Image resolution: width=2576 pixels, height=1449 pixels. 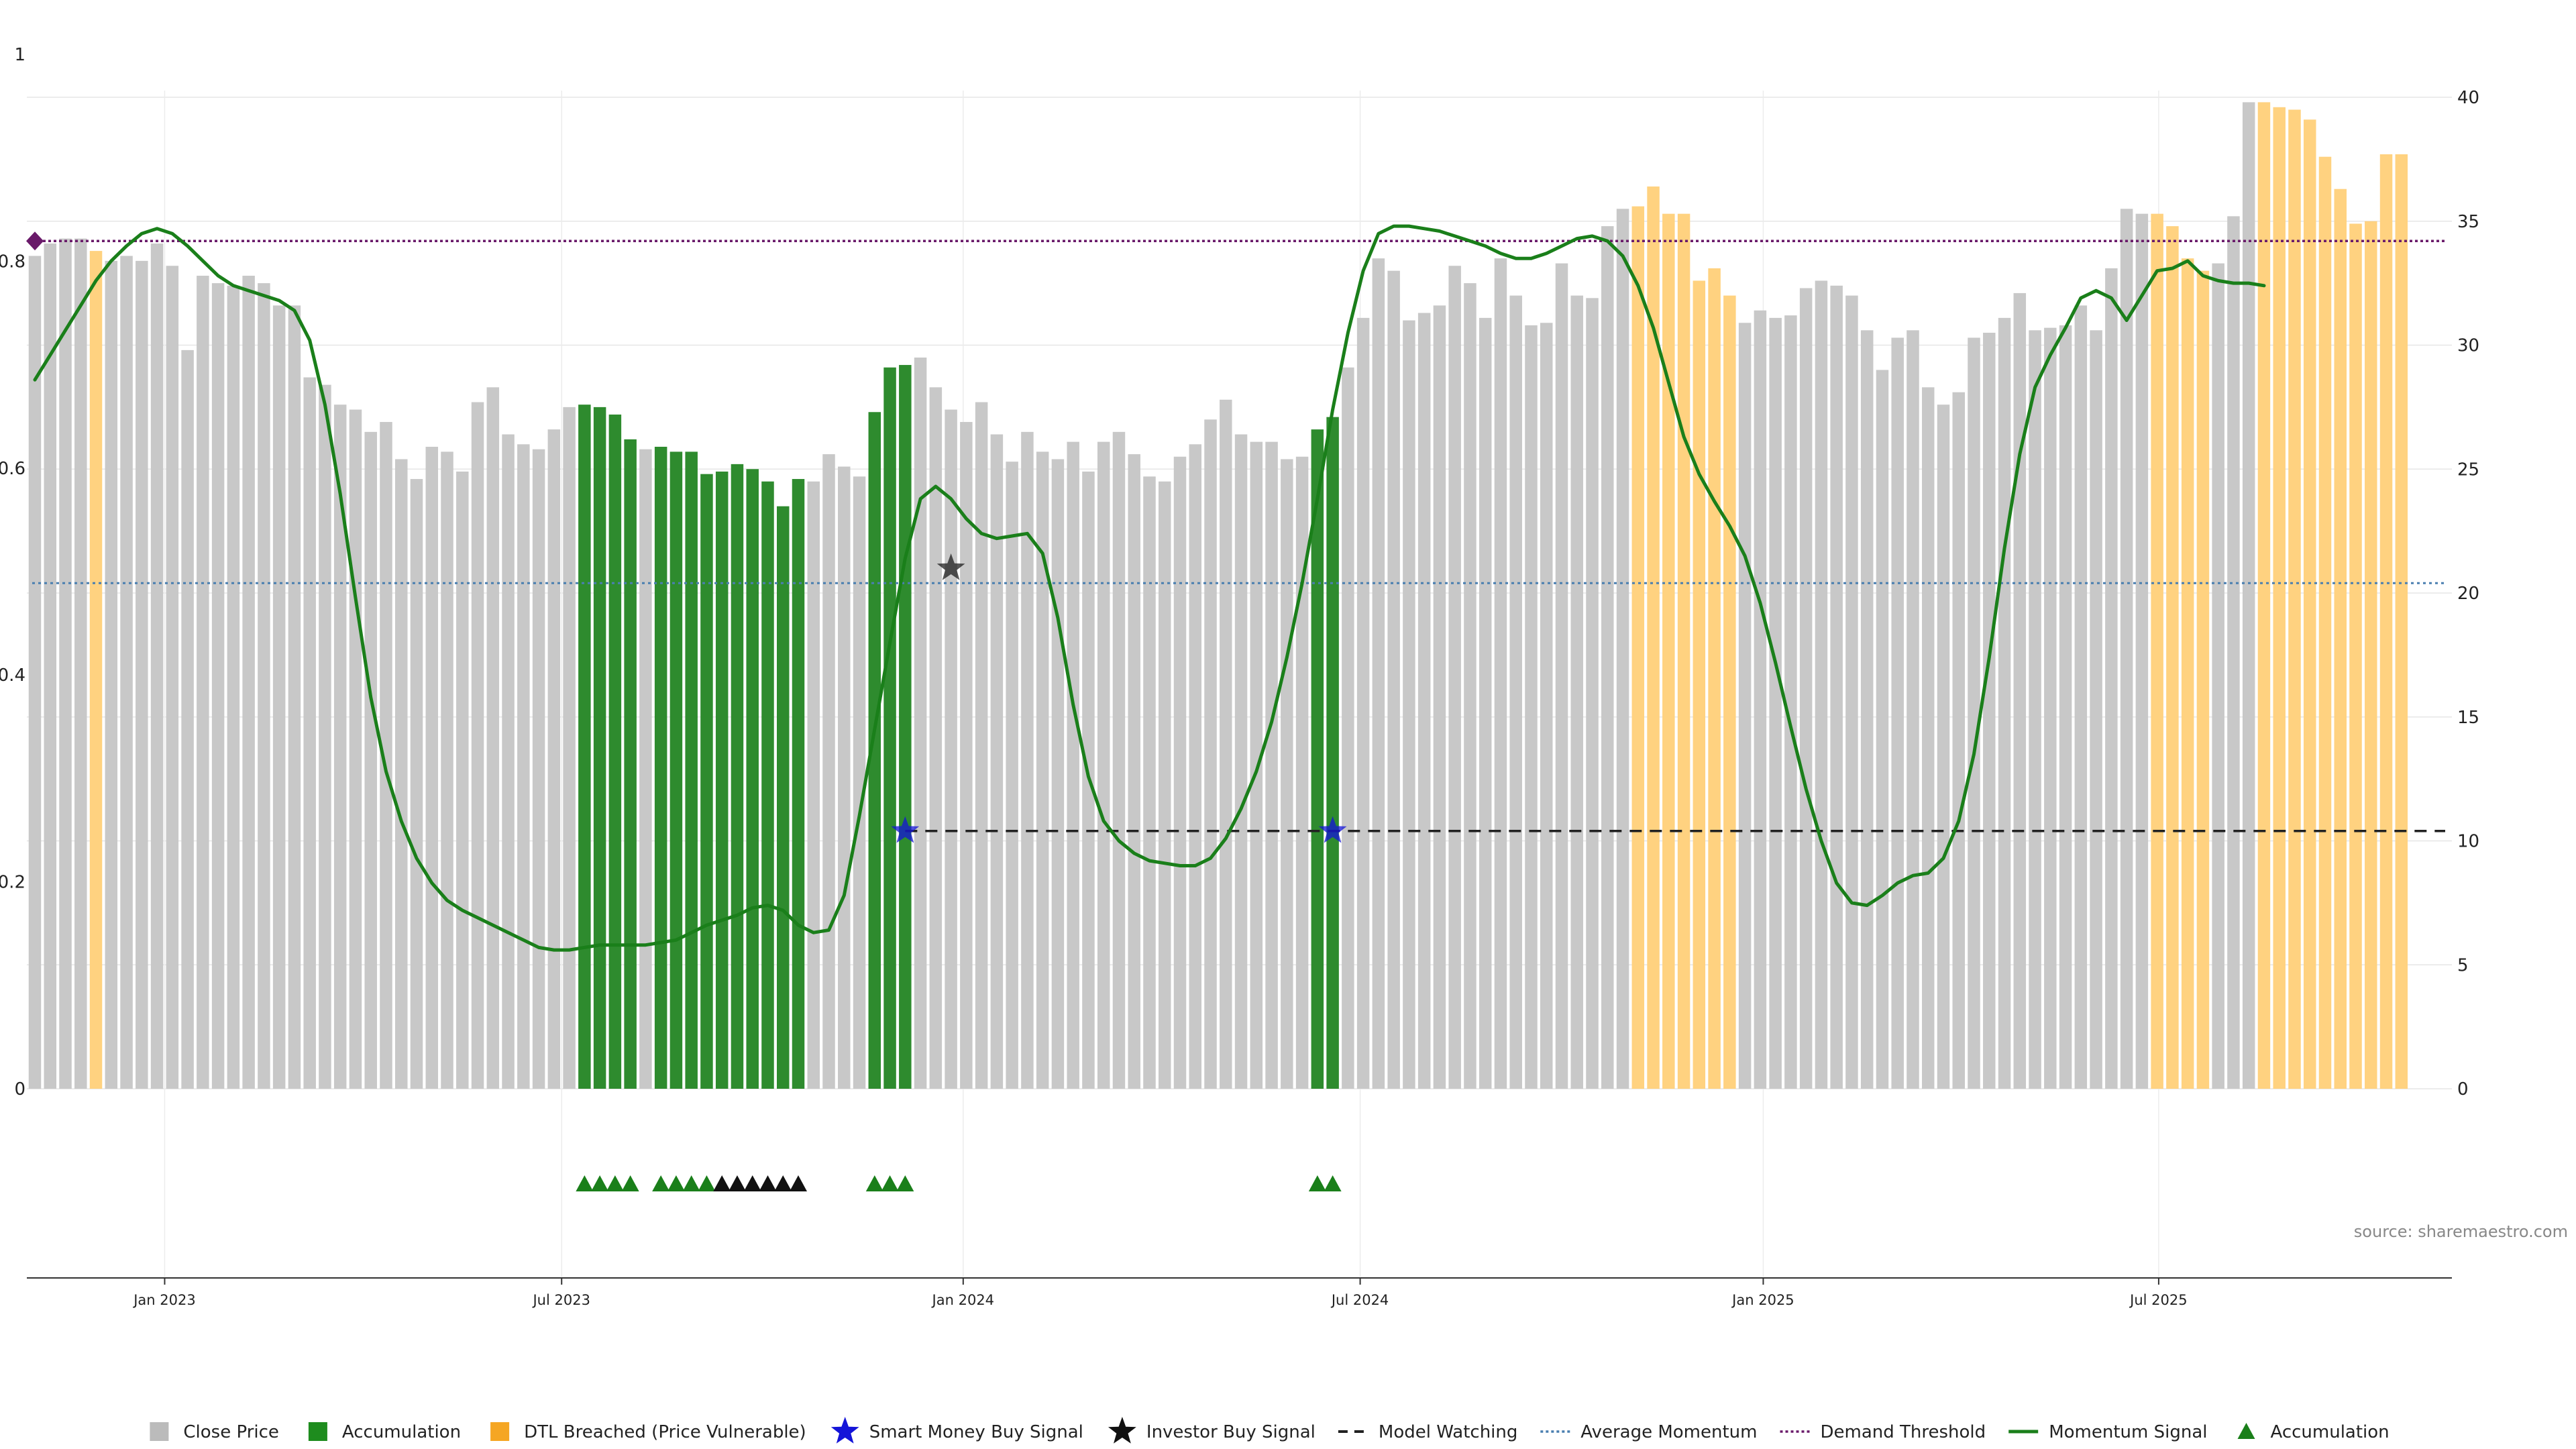 What do you see at coordinates (905, 829) in the screenshot?
I see `smart-money-buy-star` at bounding box center [905, 829].